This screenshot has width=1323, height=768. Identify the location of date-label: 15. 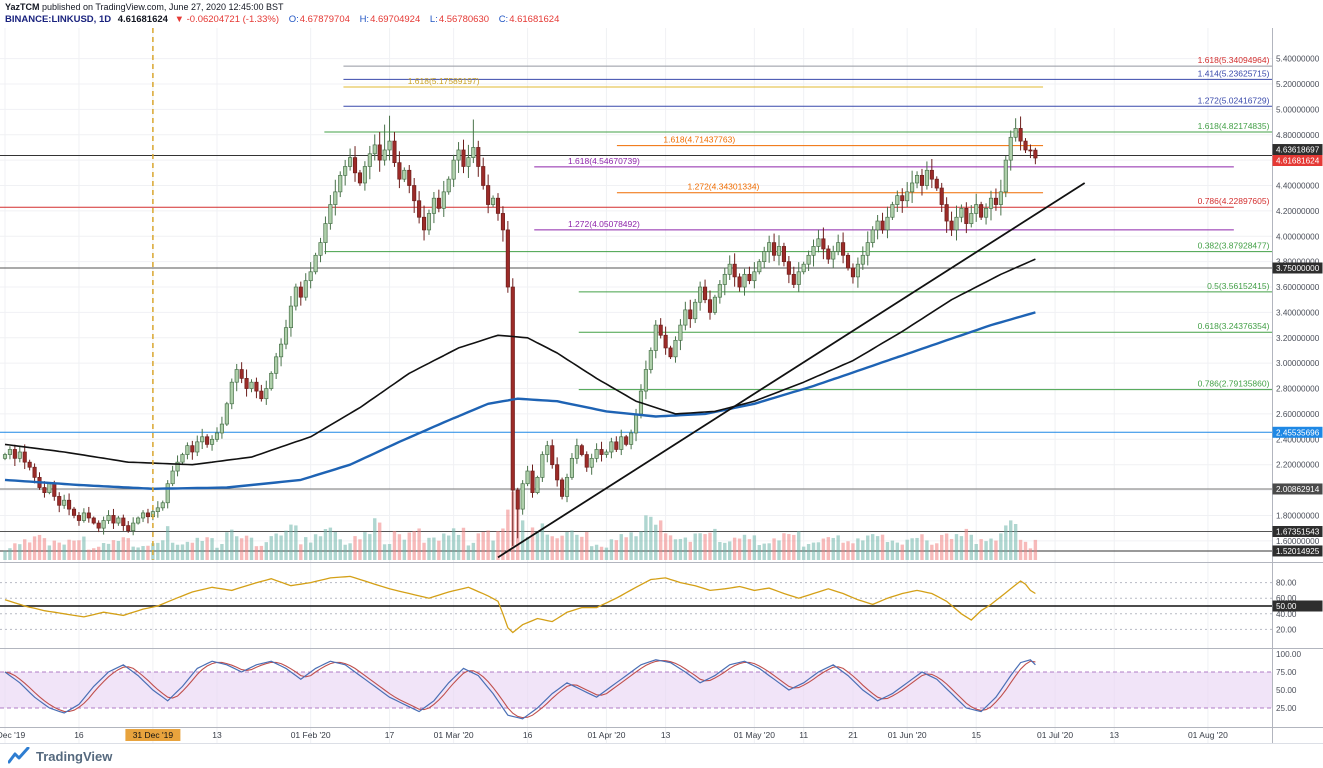
(976, 735).